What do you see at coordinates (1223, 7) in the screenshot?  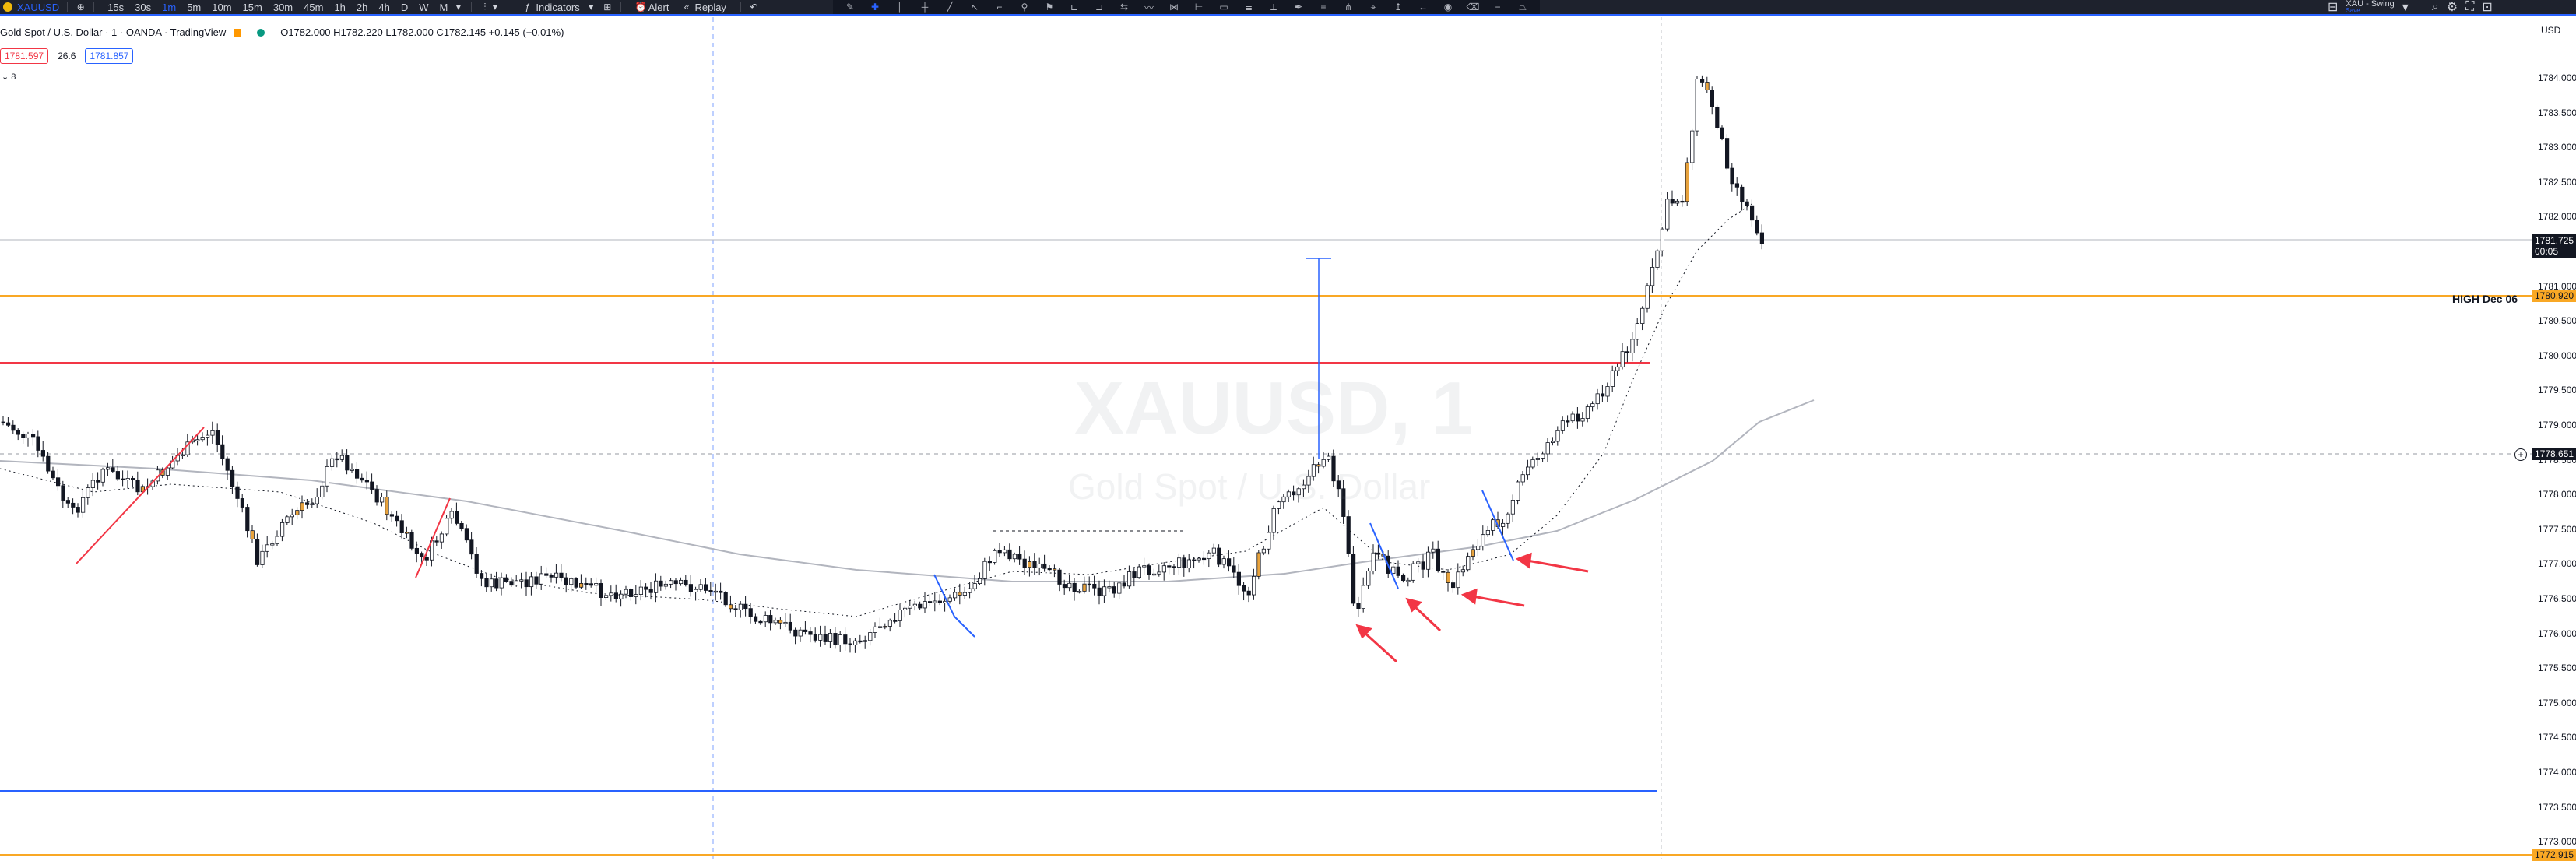 I see `rectangle-icon: ▭` at bounding box center [1223, 7].